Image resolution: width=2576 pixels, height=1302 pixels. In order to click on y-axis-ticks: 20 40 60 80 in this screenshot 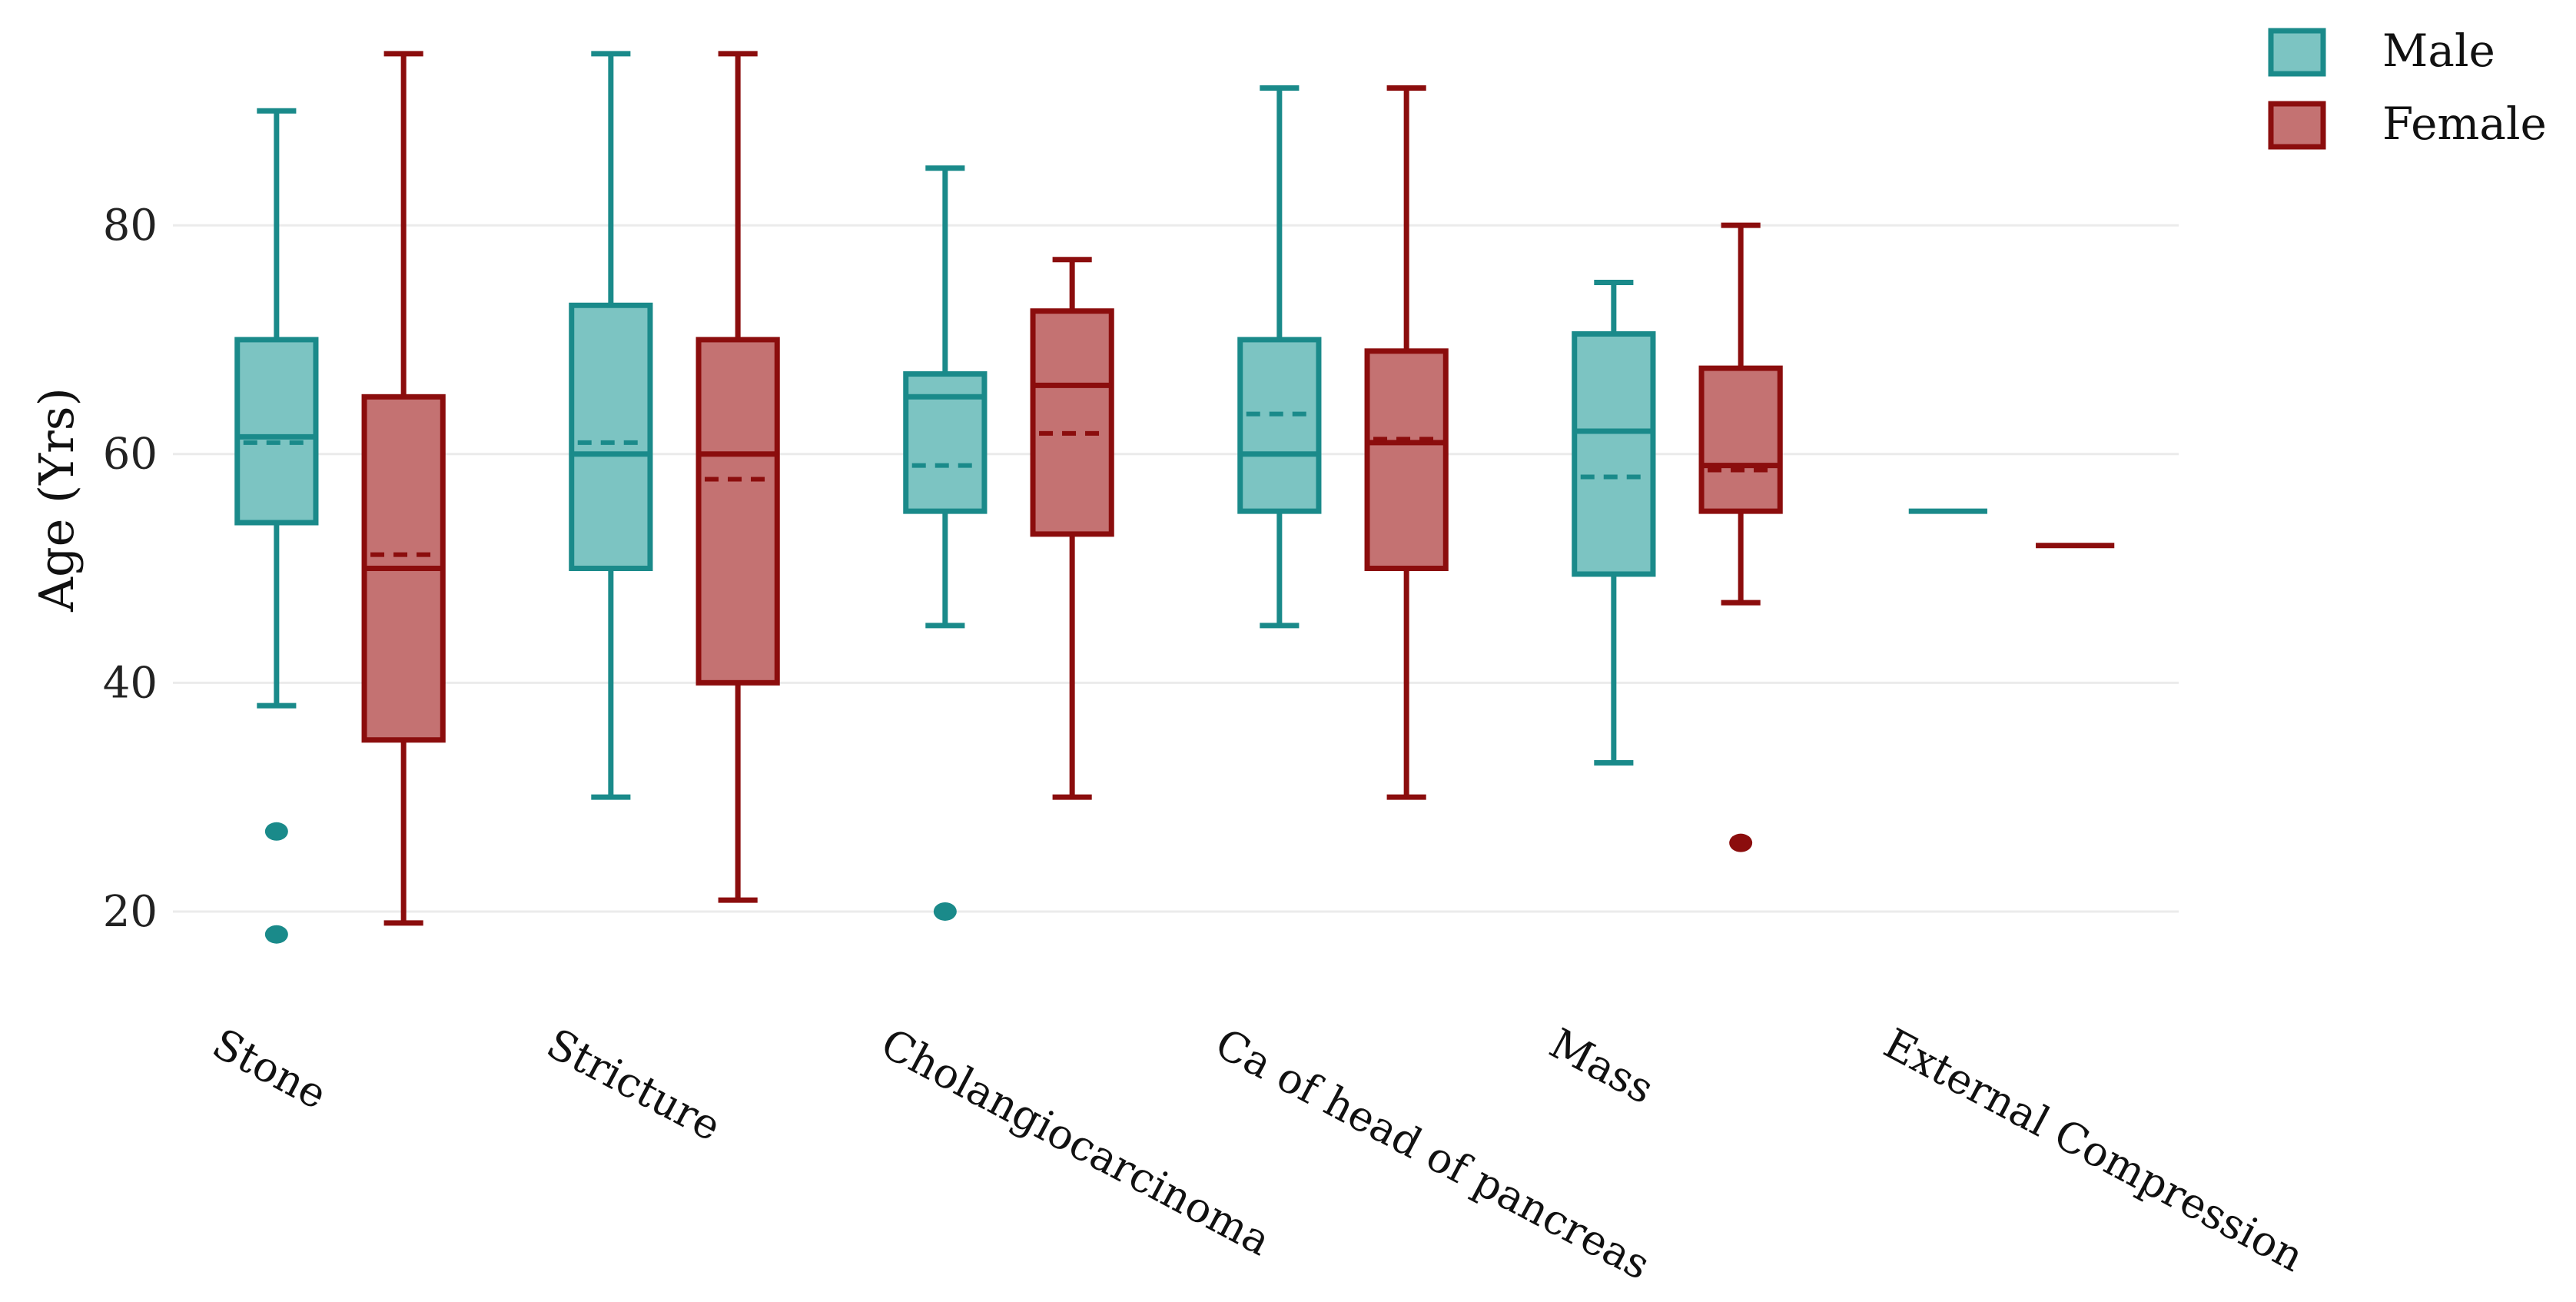, I will do `click(130, 569)`.